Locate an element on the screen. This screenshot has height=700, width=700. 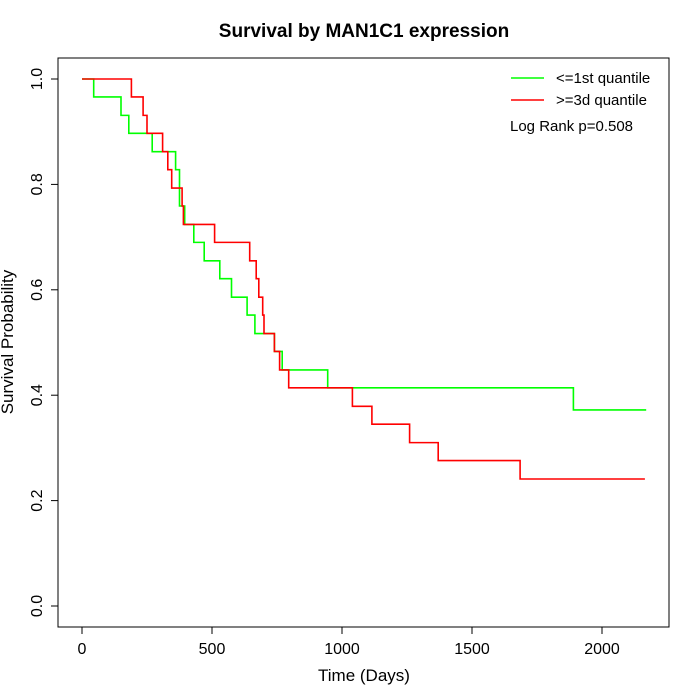
legend-label-high: >=3d quantile is located at coordinates (601, 100).